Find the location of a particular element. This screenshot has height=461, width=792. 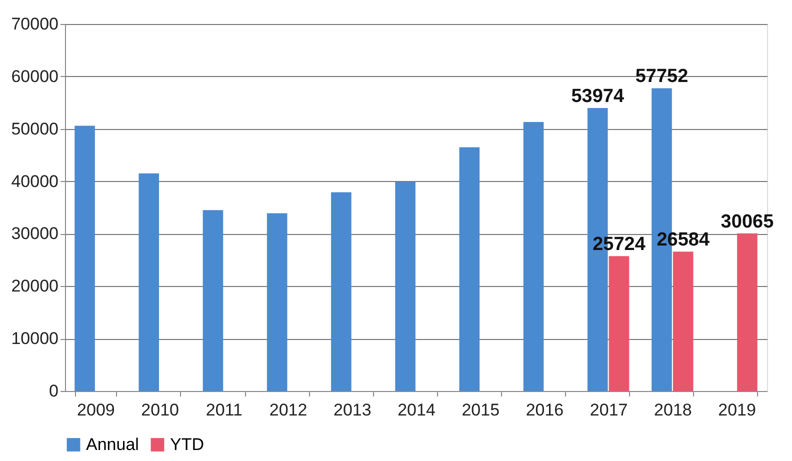

y-tick-label: 0 is located at coordinates (53, 391).